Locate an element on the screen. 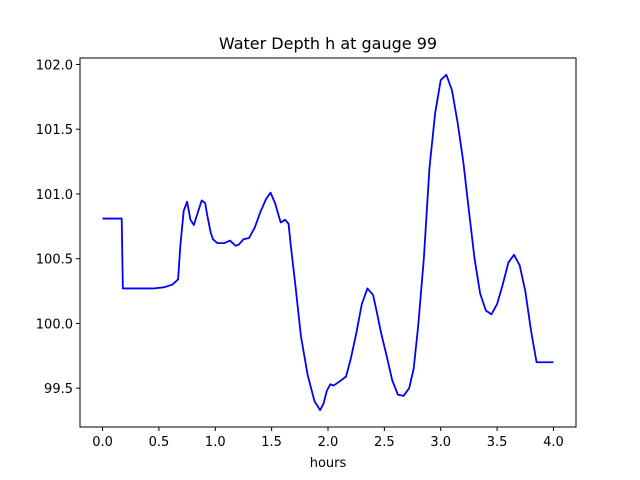  x-tick-label: 3.5 is located at coordinates (497, 442).